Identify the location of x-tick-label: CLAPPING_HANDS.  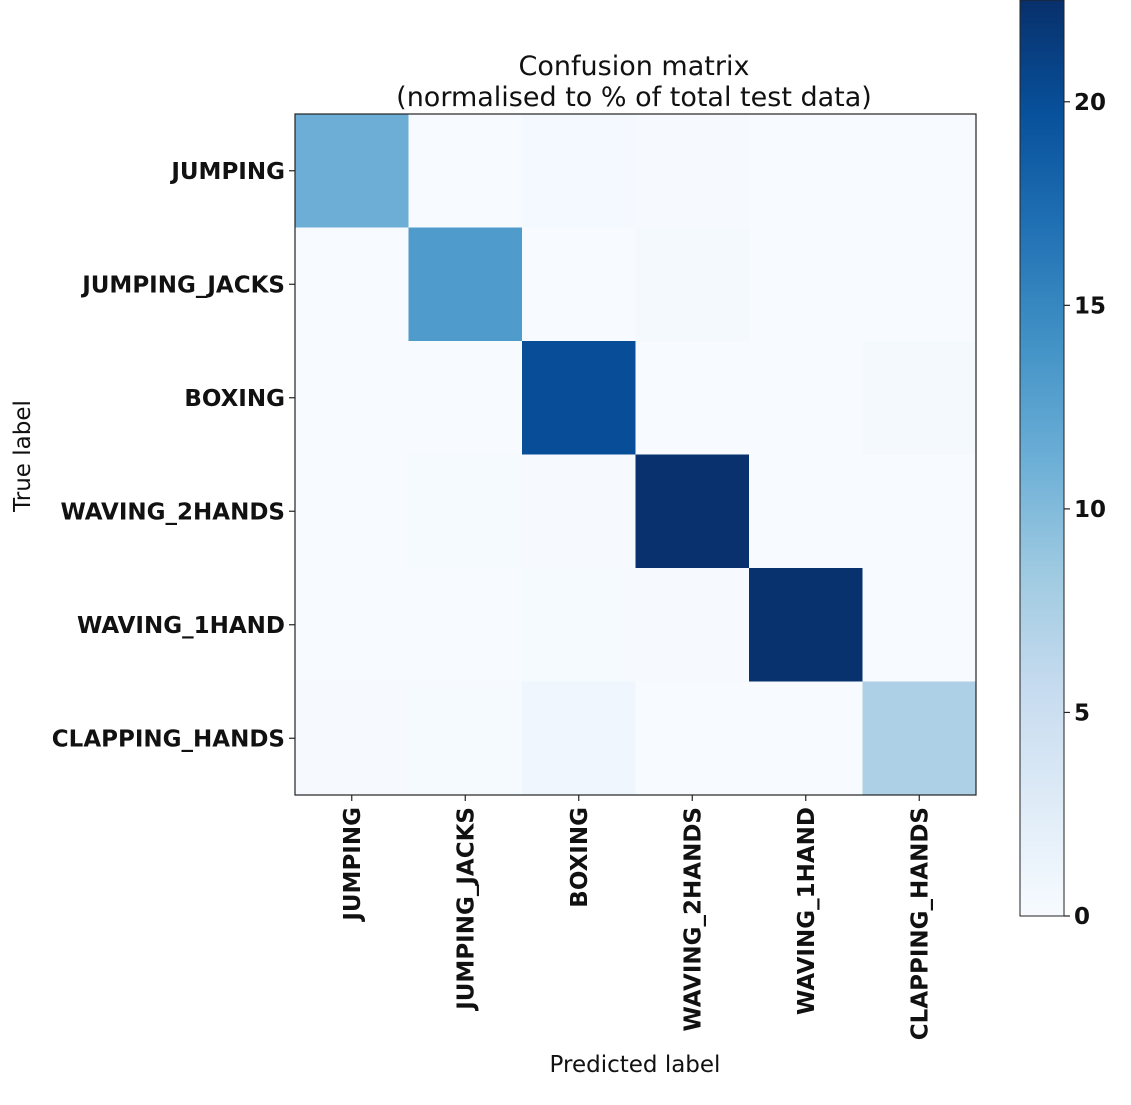
(920, 923).